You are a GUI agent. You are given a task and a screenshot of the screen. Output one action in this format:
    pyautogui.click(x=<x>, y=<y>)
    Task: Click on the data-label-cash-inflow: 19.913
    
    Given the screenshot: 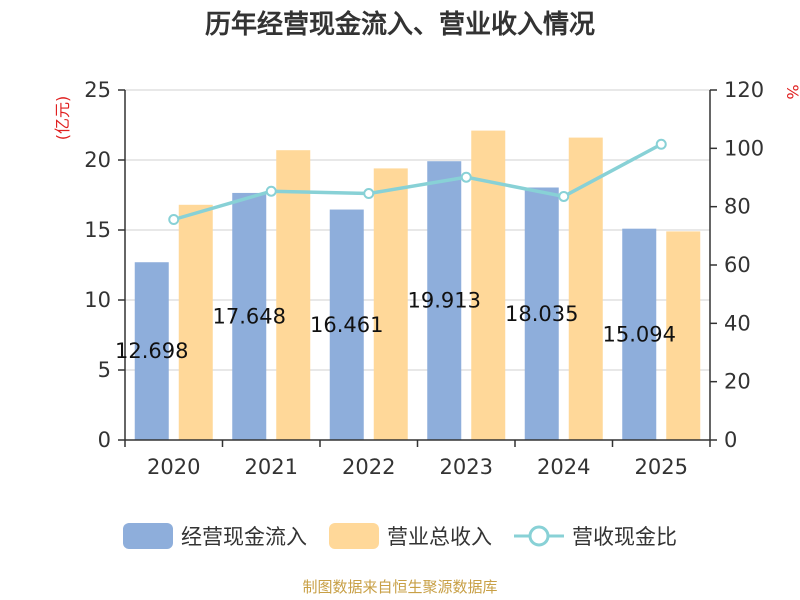 What is the action you would take?
    pyautogui.click(x=444, y=301)
    